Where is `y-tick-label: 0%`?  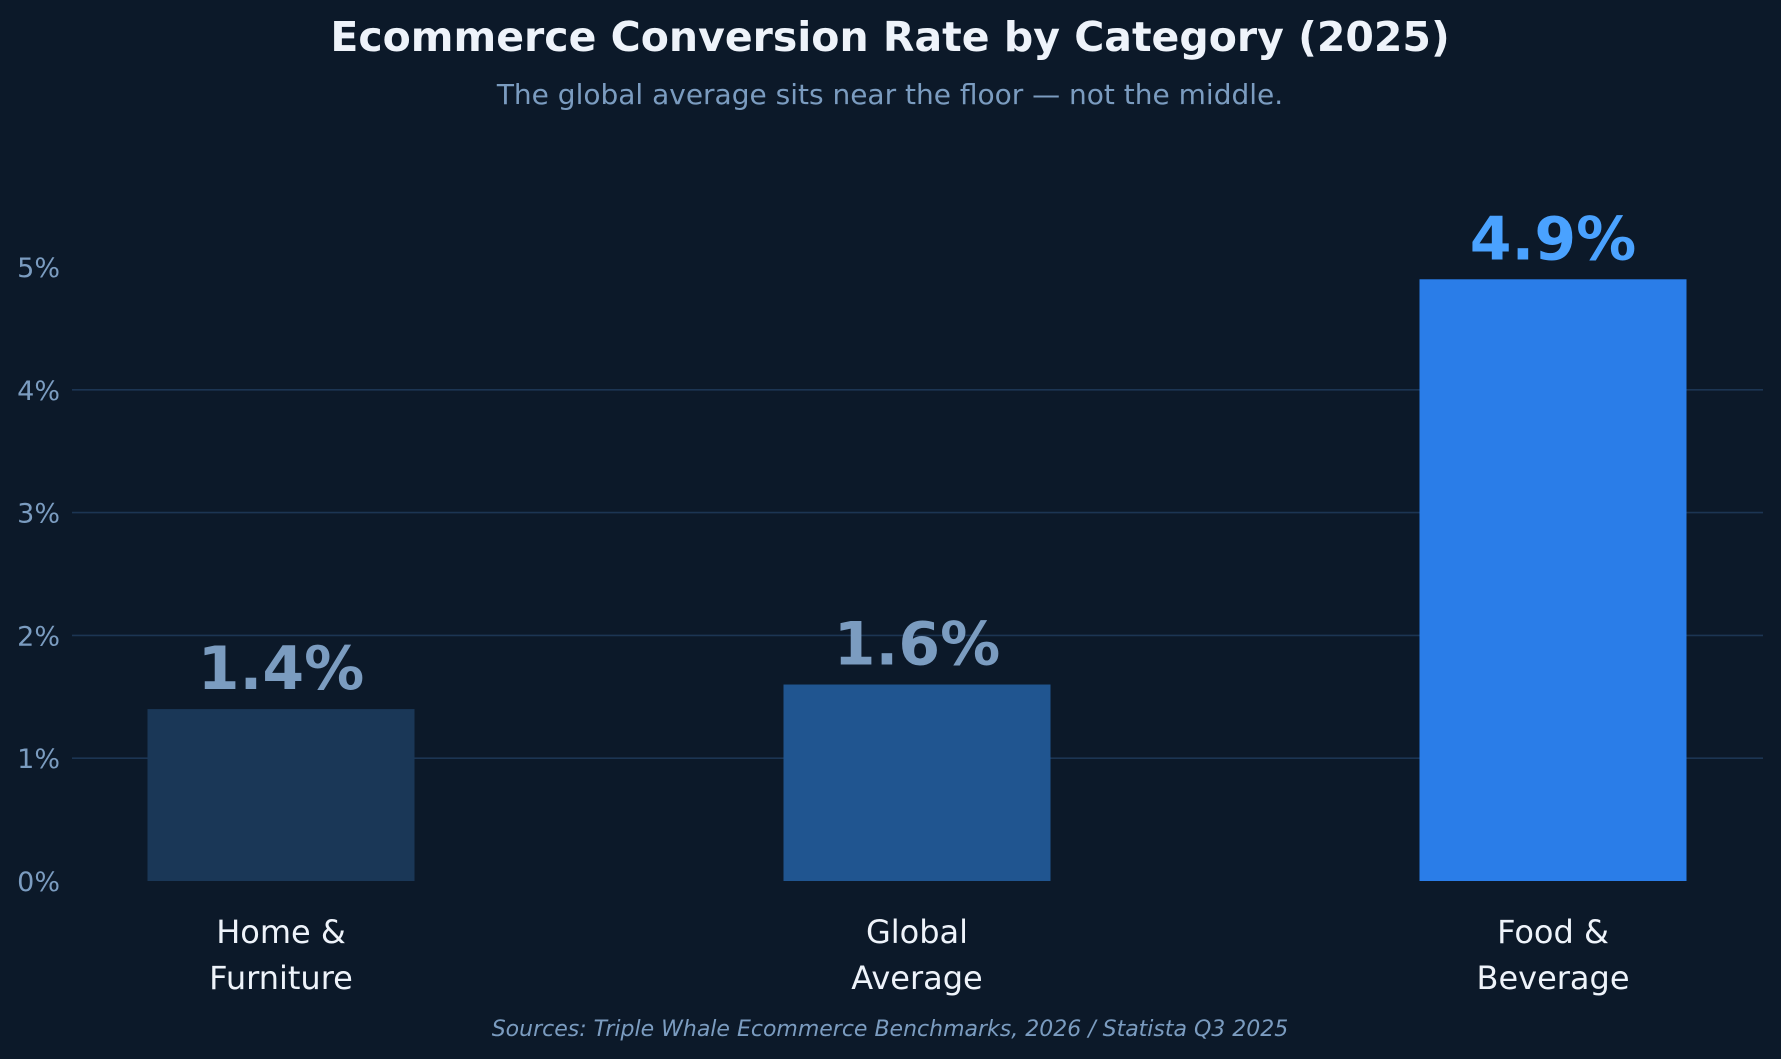 y-tick-label: 0% is located at coordinates (38, 882).